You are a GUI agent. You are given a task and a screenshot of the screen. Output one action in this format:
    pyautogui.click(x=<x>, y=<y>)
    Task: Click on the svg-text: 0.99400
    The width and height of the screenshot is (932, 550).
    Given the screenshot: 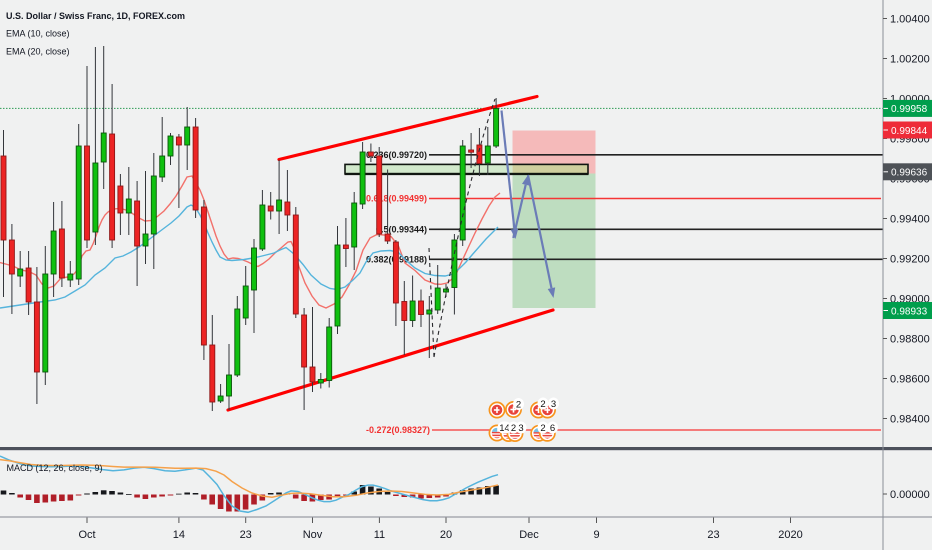 What is the action you would take?
    pyautogui.click(x=910, y=220)
    